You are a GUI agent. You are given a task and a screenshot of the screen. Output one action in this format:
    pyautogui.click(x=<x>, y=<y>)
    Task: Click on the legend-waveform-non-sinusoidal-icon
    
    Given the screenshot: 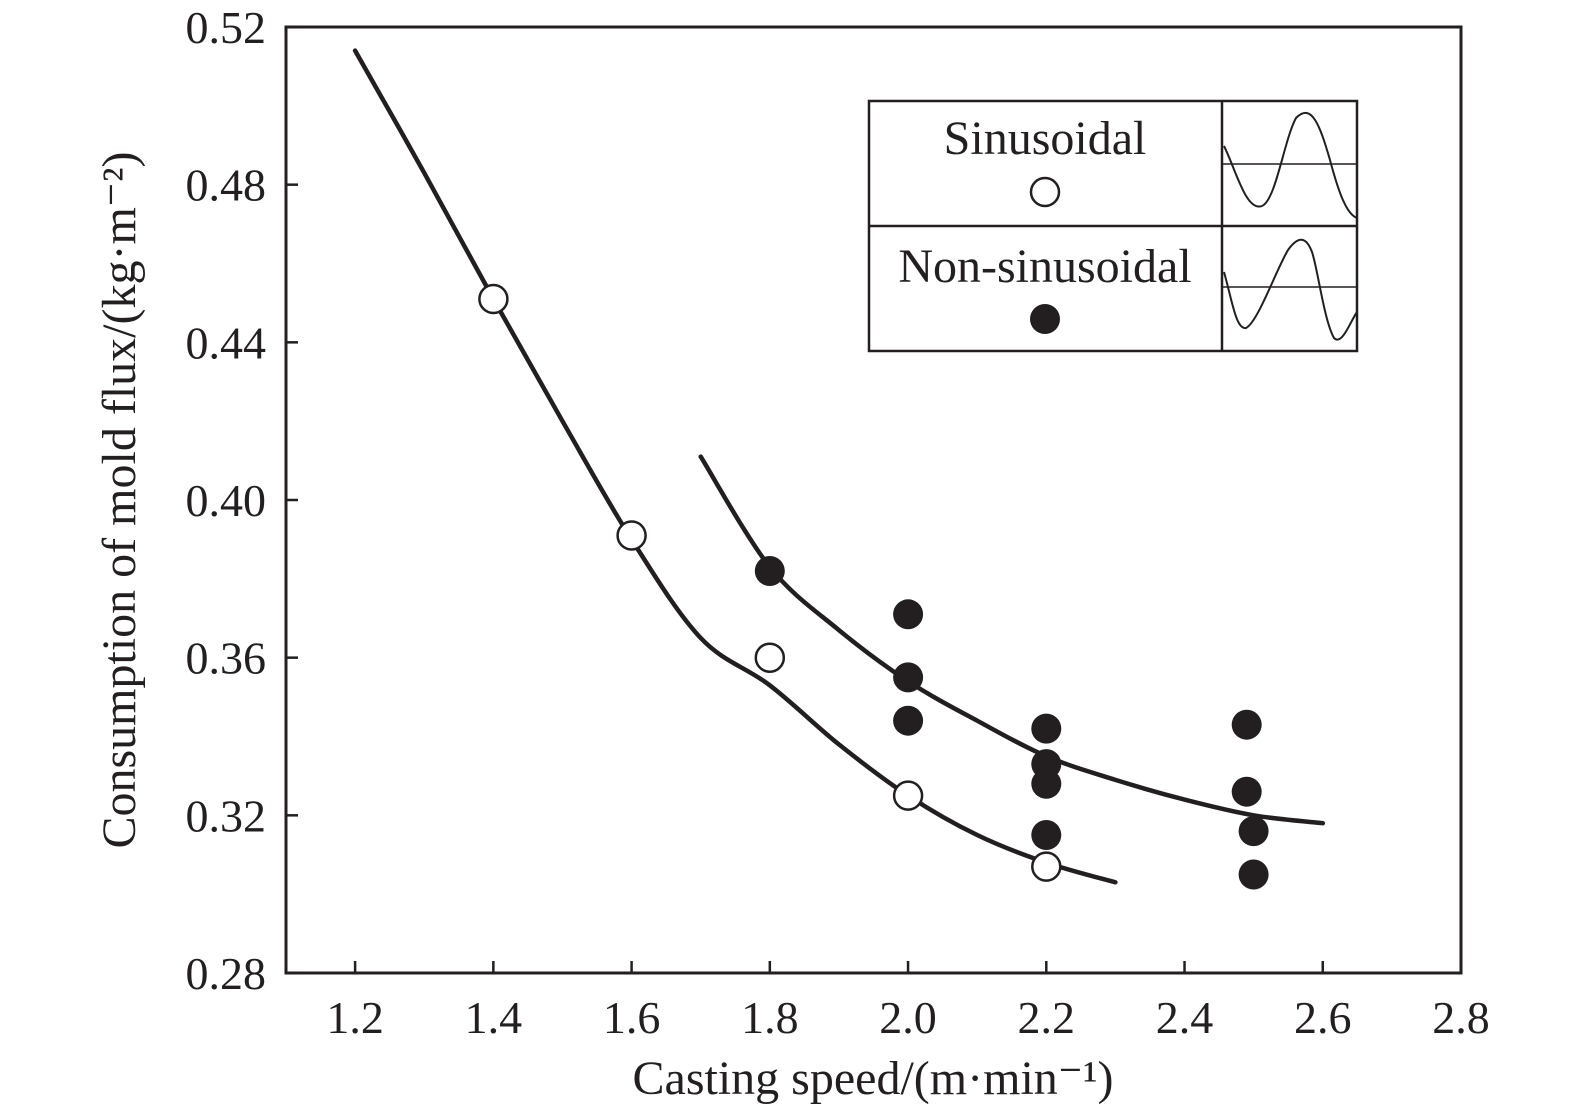 What is the action you would take?
    pyautogui.click(x=1290, y=289)
    